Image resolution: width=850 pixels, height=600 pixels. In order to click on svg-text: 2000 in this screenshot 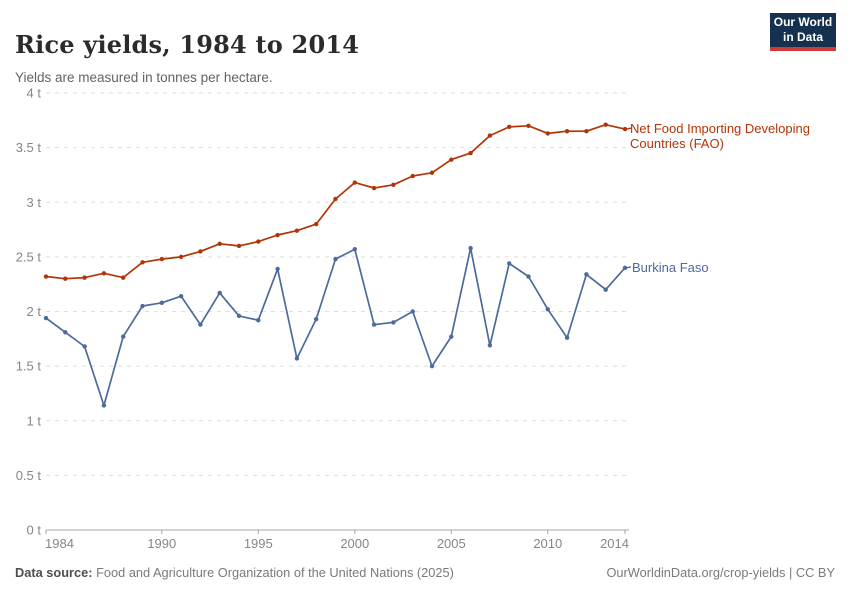, I will do `click(354, 543)`.